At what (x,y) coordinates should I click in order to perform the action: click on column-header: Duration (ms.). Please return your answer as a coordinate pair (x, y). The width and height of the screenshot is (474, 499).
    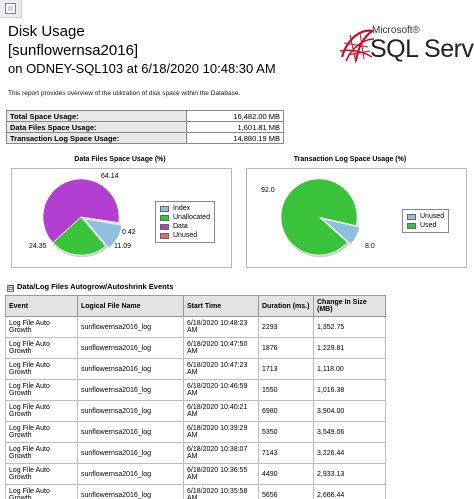
    Looking at the image, I should click on (286, 306).